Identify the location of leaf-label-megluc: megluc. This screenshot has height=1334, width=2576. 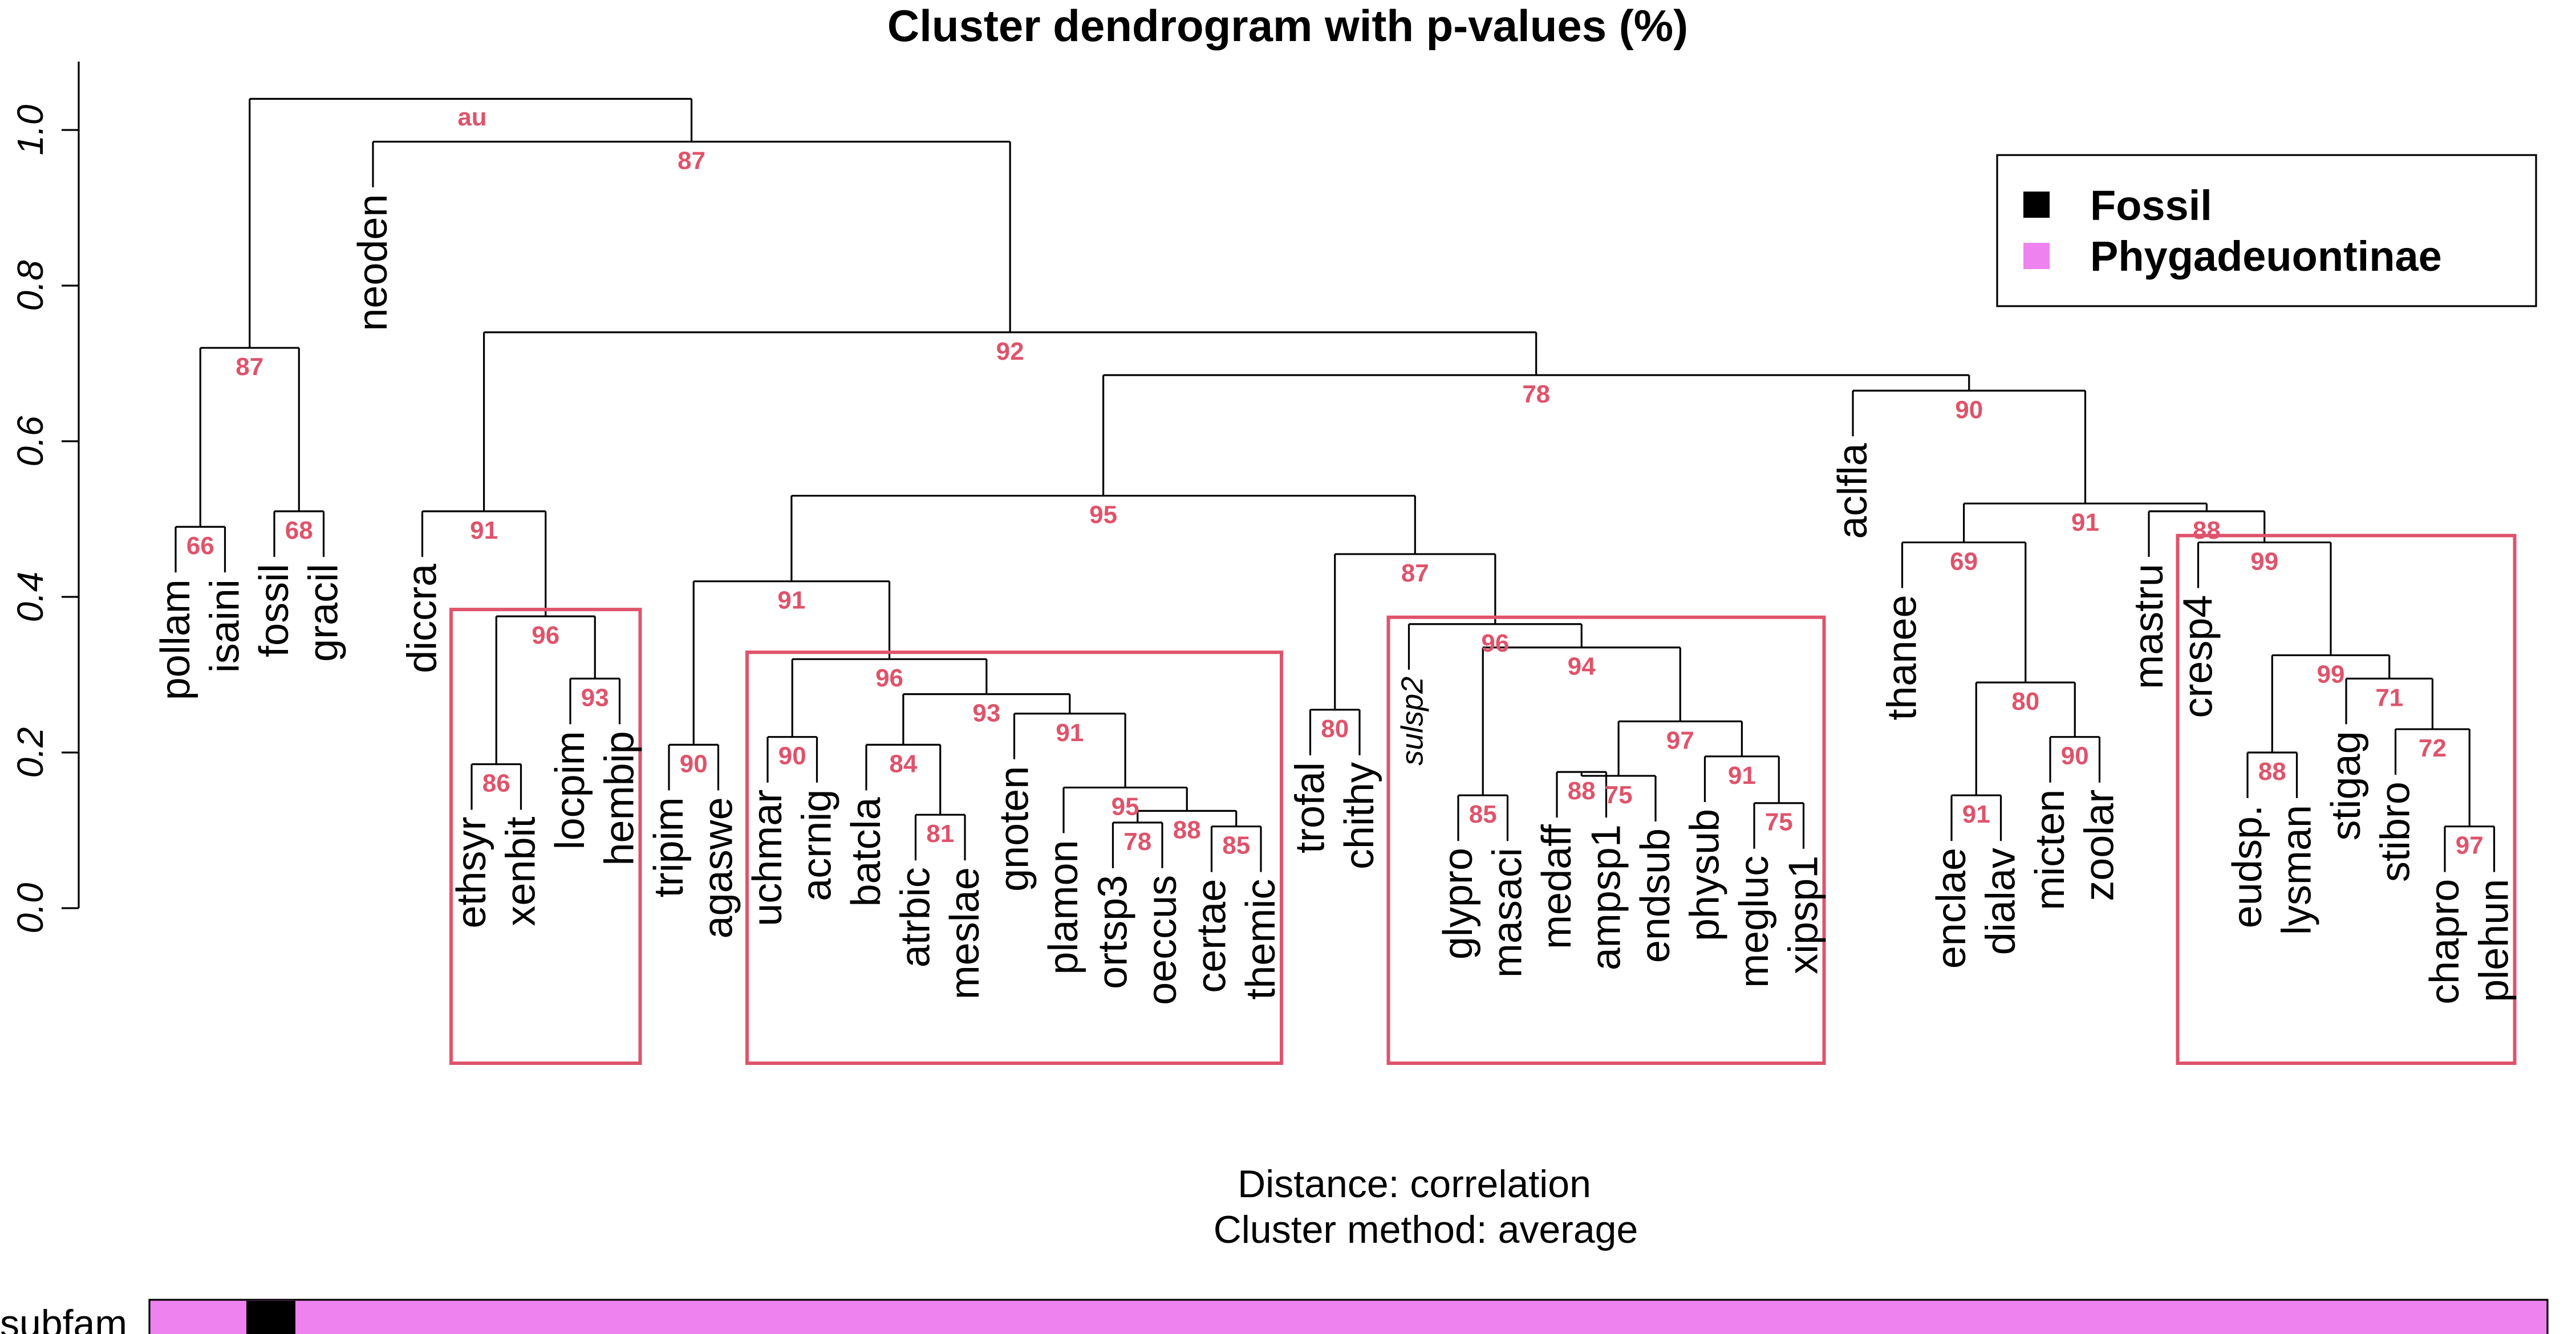
(1754, 922).